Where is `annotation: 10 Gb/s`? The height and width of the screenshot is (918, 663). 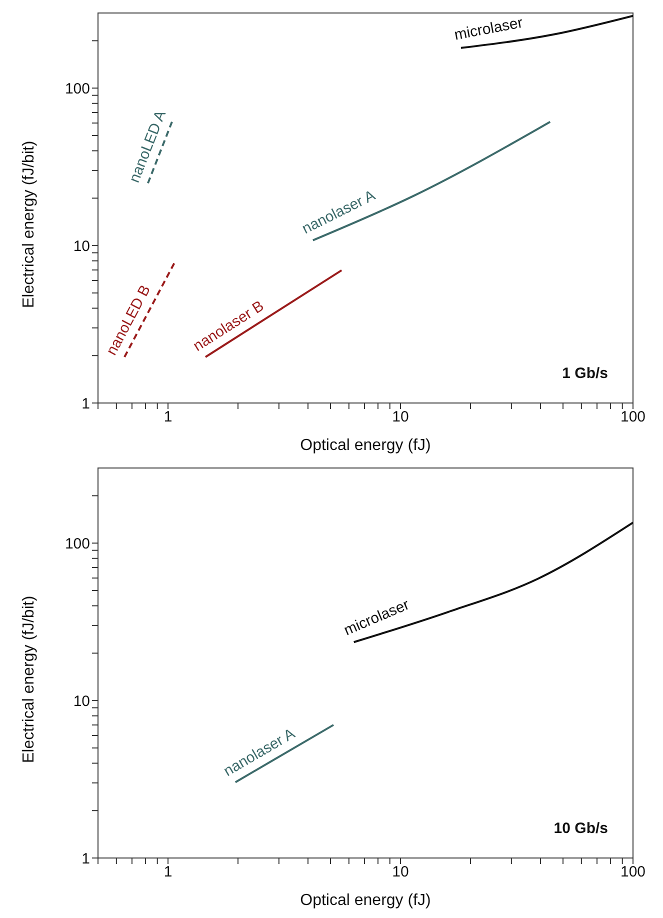 annotation: 10 Gb/s is located at coordinates (581, 828).